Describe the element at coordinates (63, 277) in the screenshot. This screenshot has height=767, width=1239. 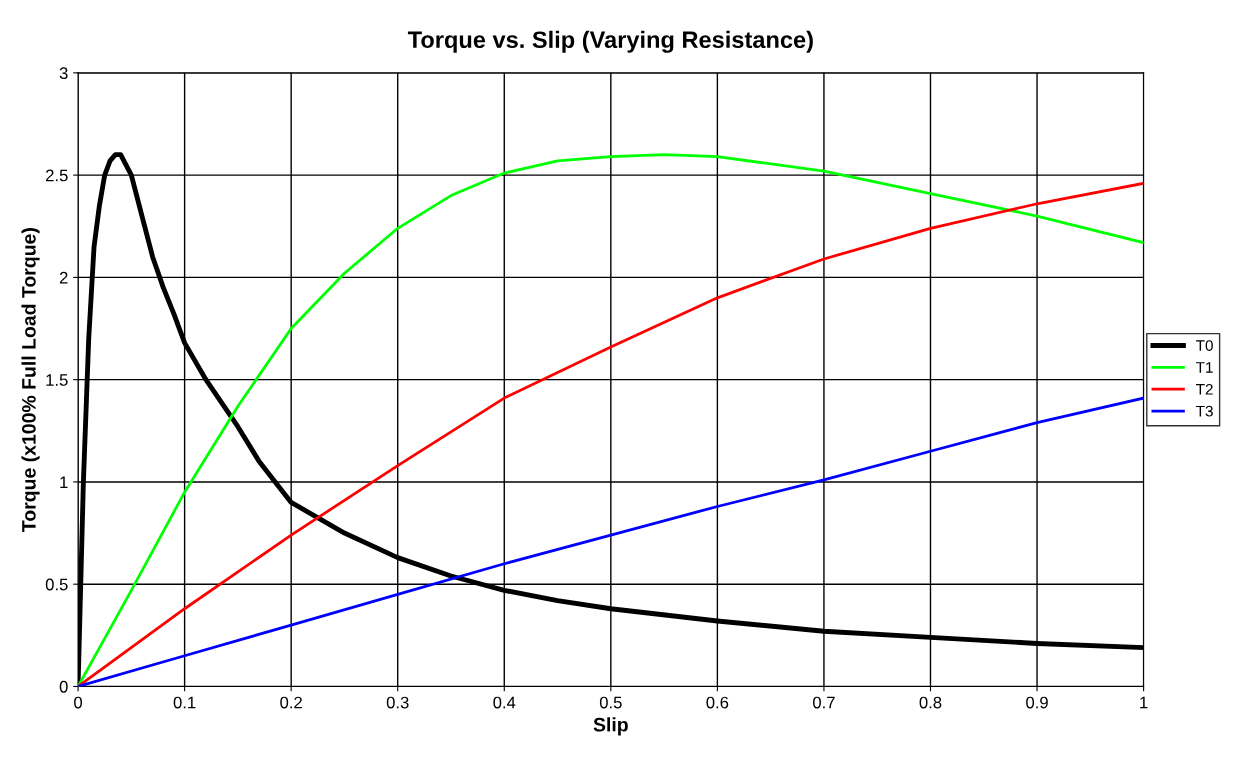
I see `y-tick-label: 2` at that location.